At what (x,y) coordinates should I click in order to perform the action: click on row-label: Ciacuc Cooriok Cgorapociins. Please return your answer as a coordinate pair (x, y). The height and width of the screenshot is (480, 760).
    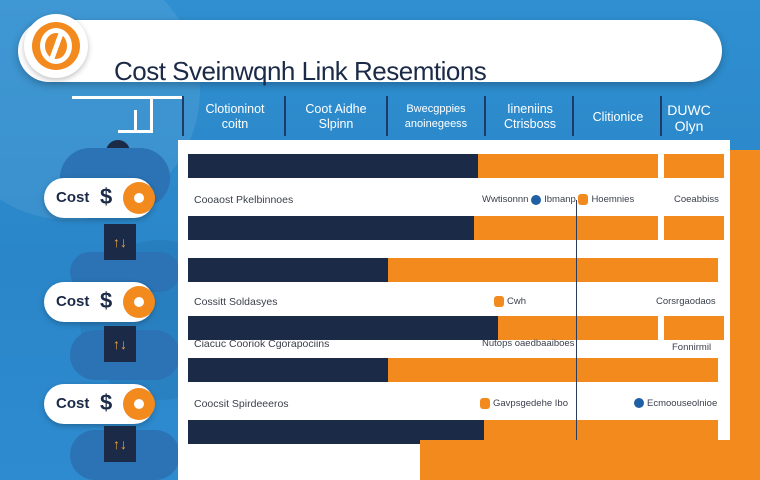
    Looking at the image, I should click on (262, 344).